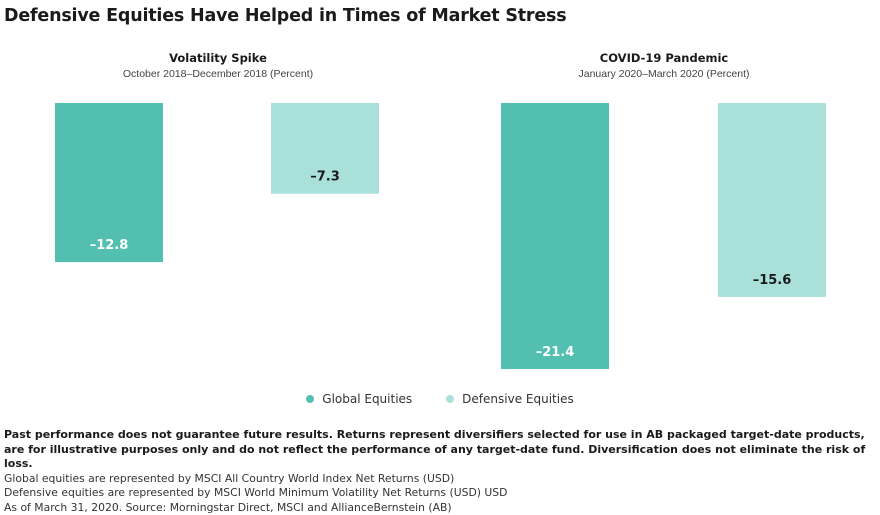  I want to click on legend-swatch-defensive, so click(450, 399).